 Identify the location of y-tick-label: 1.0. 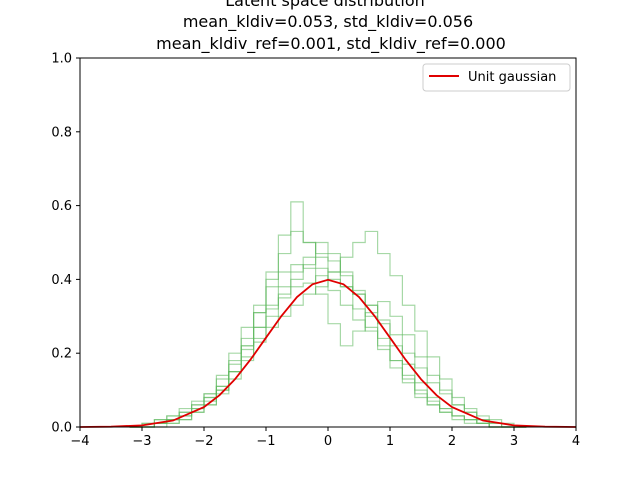
(61, 59).